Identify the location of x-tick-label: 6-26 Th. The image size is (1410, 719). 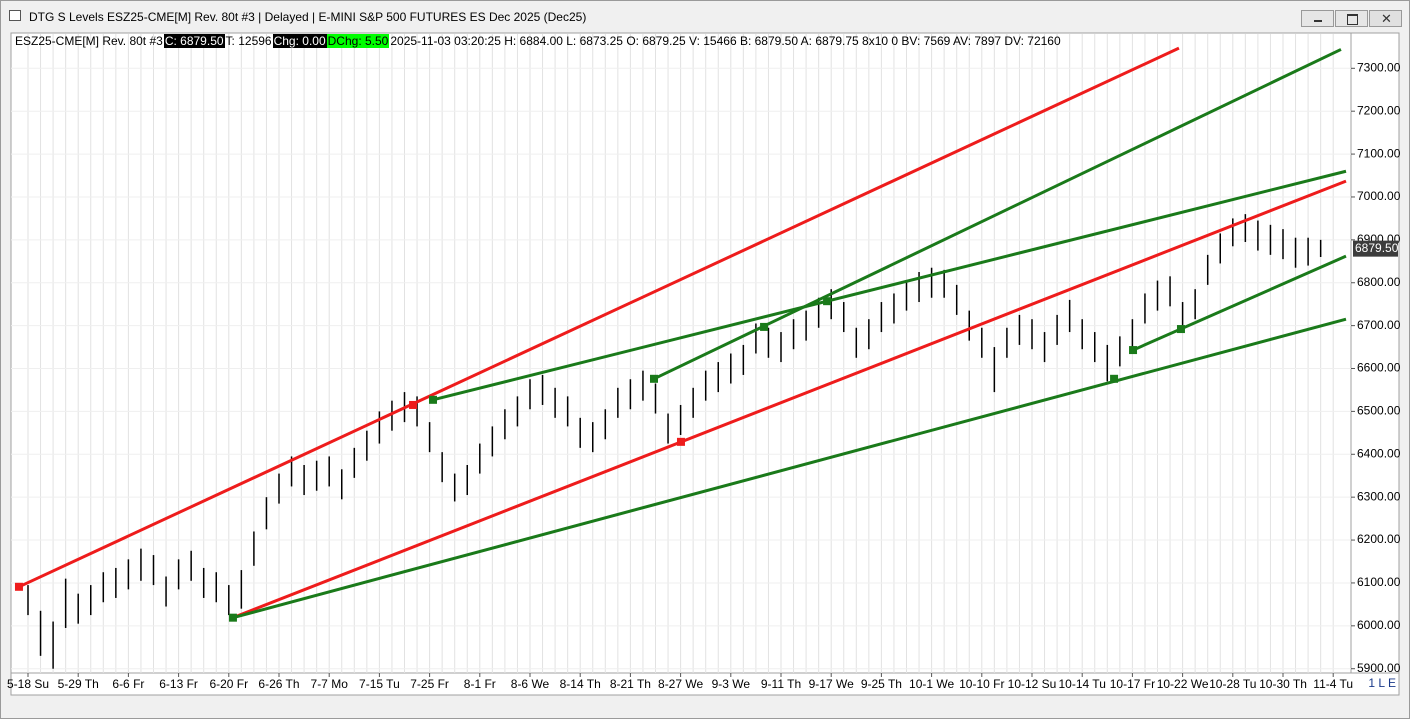
(278, 684).